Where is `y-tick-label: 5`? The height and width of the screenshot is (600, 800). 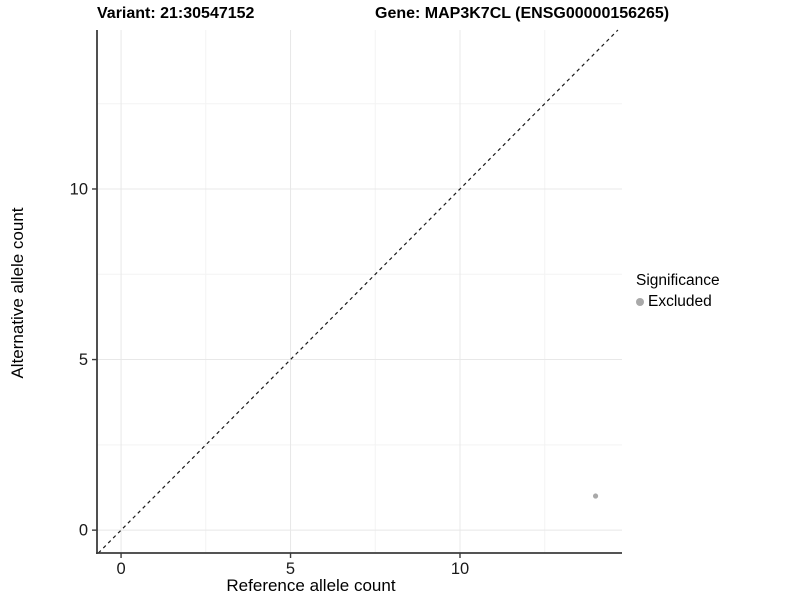
y-tick-label: 5 is located at coordinates (83, 360).